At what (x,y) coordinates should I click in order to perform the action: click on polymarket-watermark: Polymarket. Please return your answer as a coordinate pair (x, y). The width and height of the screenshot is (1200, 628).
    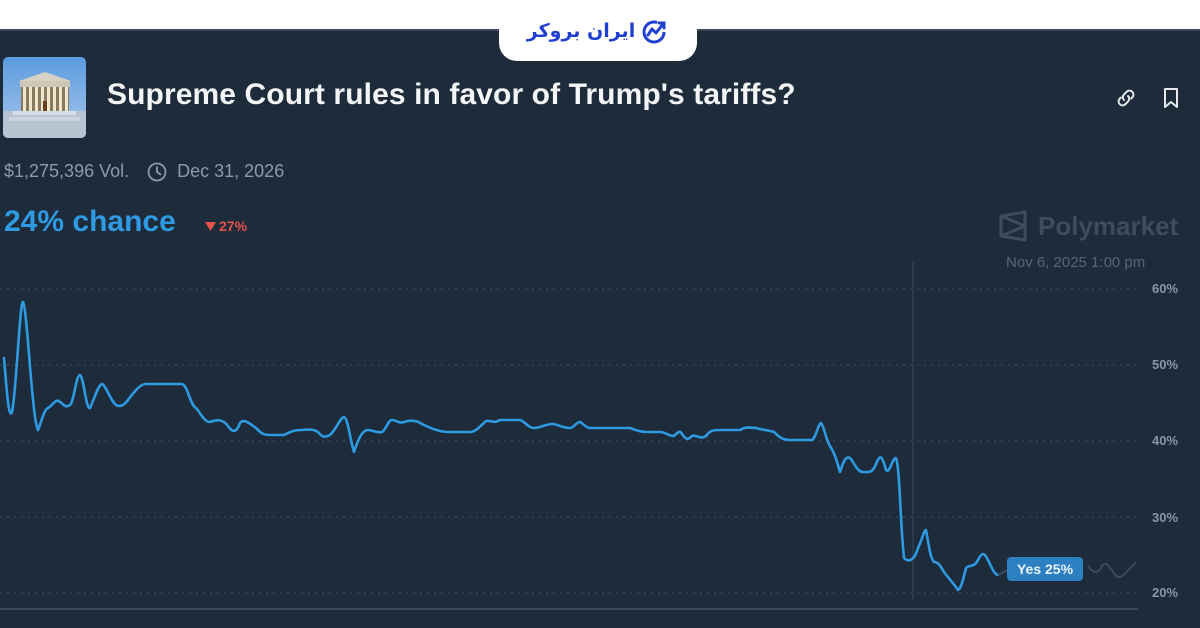
    Looking at the image, I should click on (1088, 226).